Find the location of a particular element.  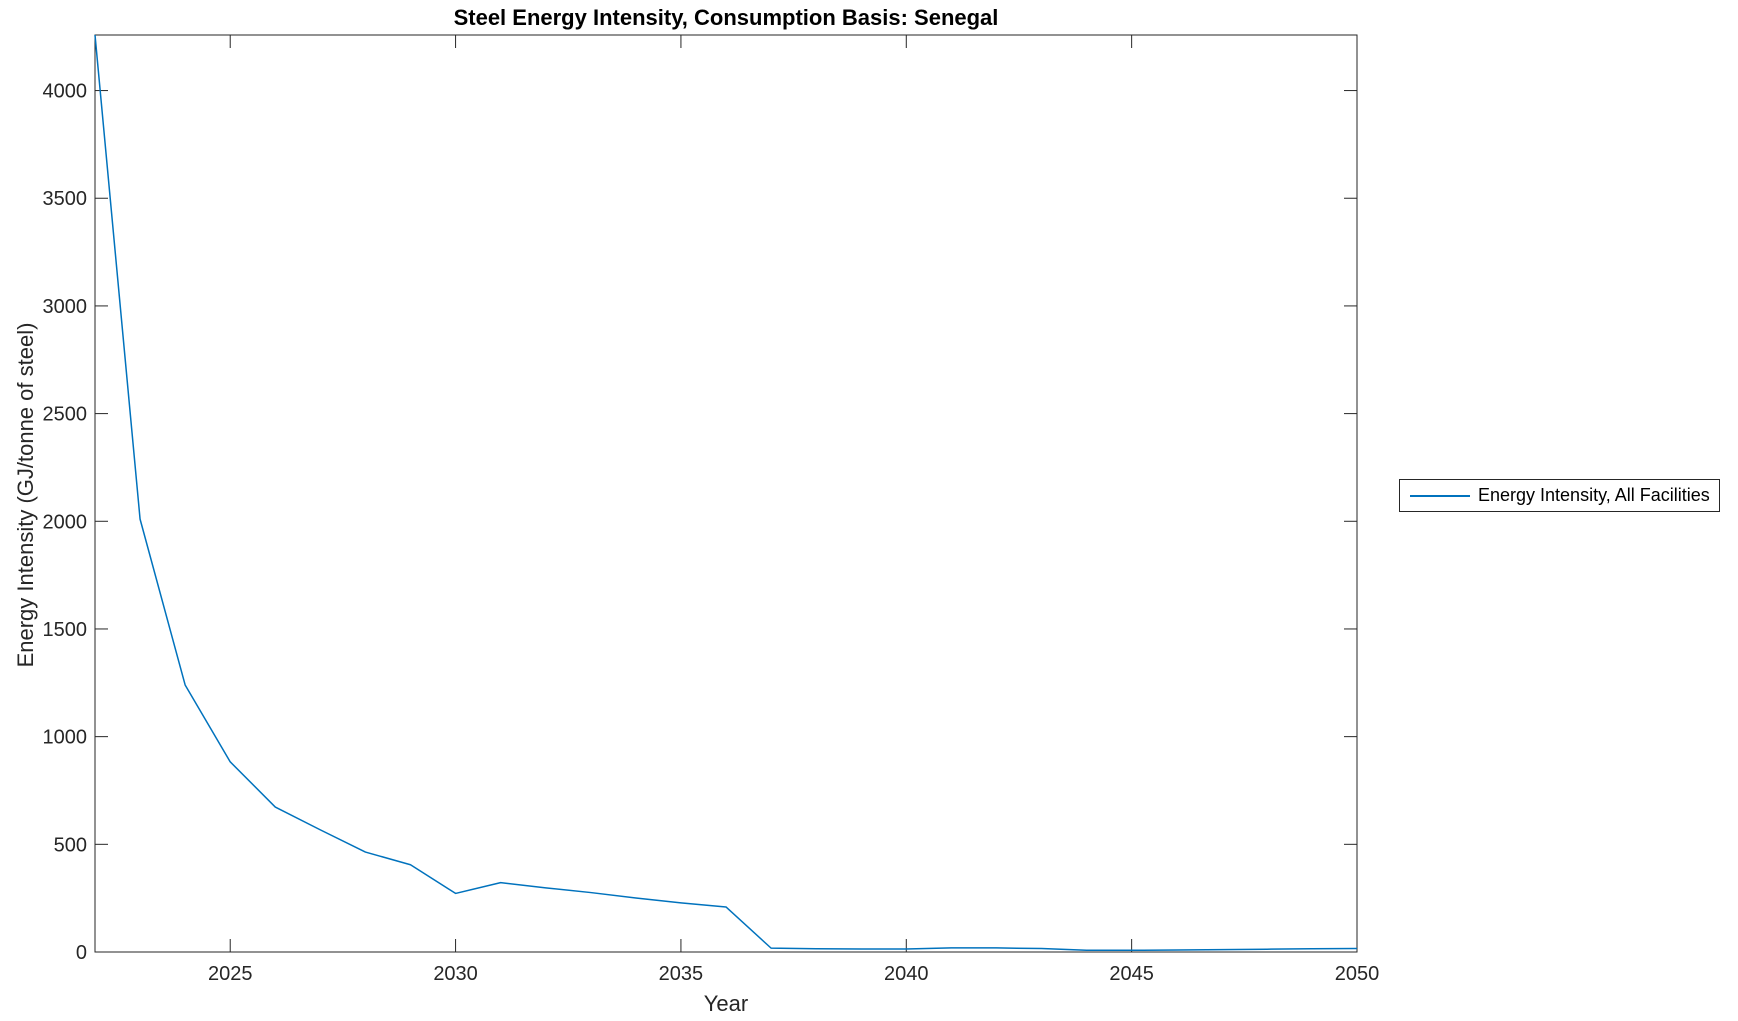

legend-box: Energy Intensity, All Facilities is located at coordinates (1559, 495).